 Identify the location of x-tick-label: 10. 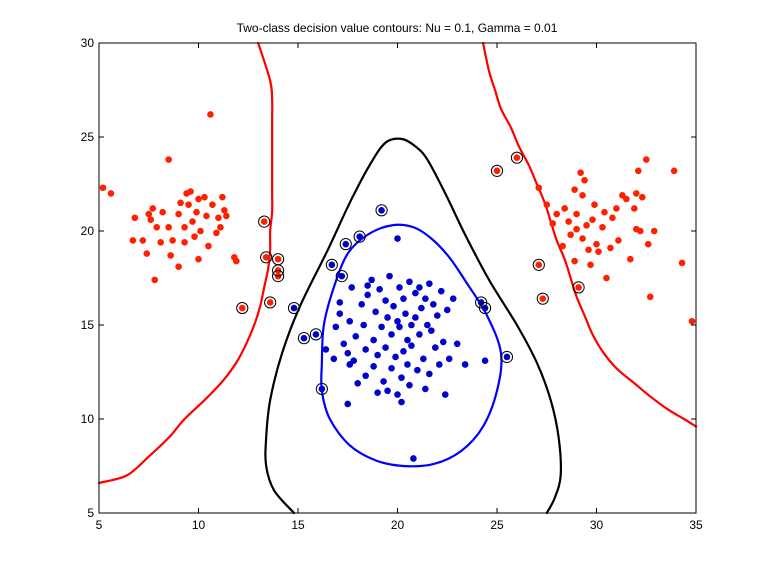
(199, 525).